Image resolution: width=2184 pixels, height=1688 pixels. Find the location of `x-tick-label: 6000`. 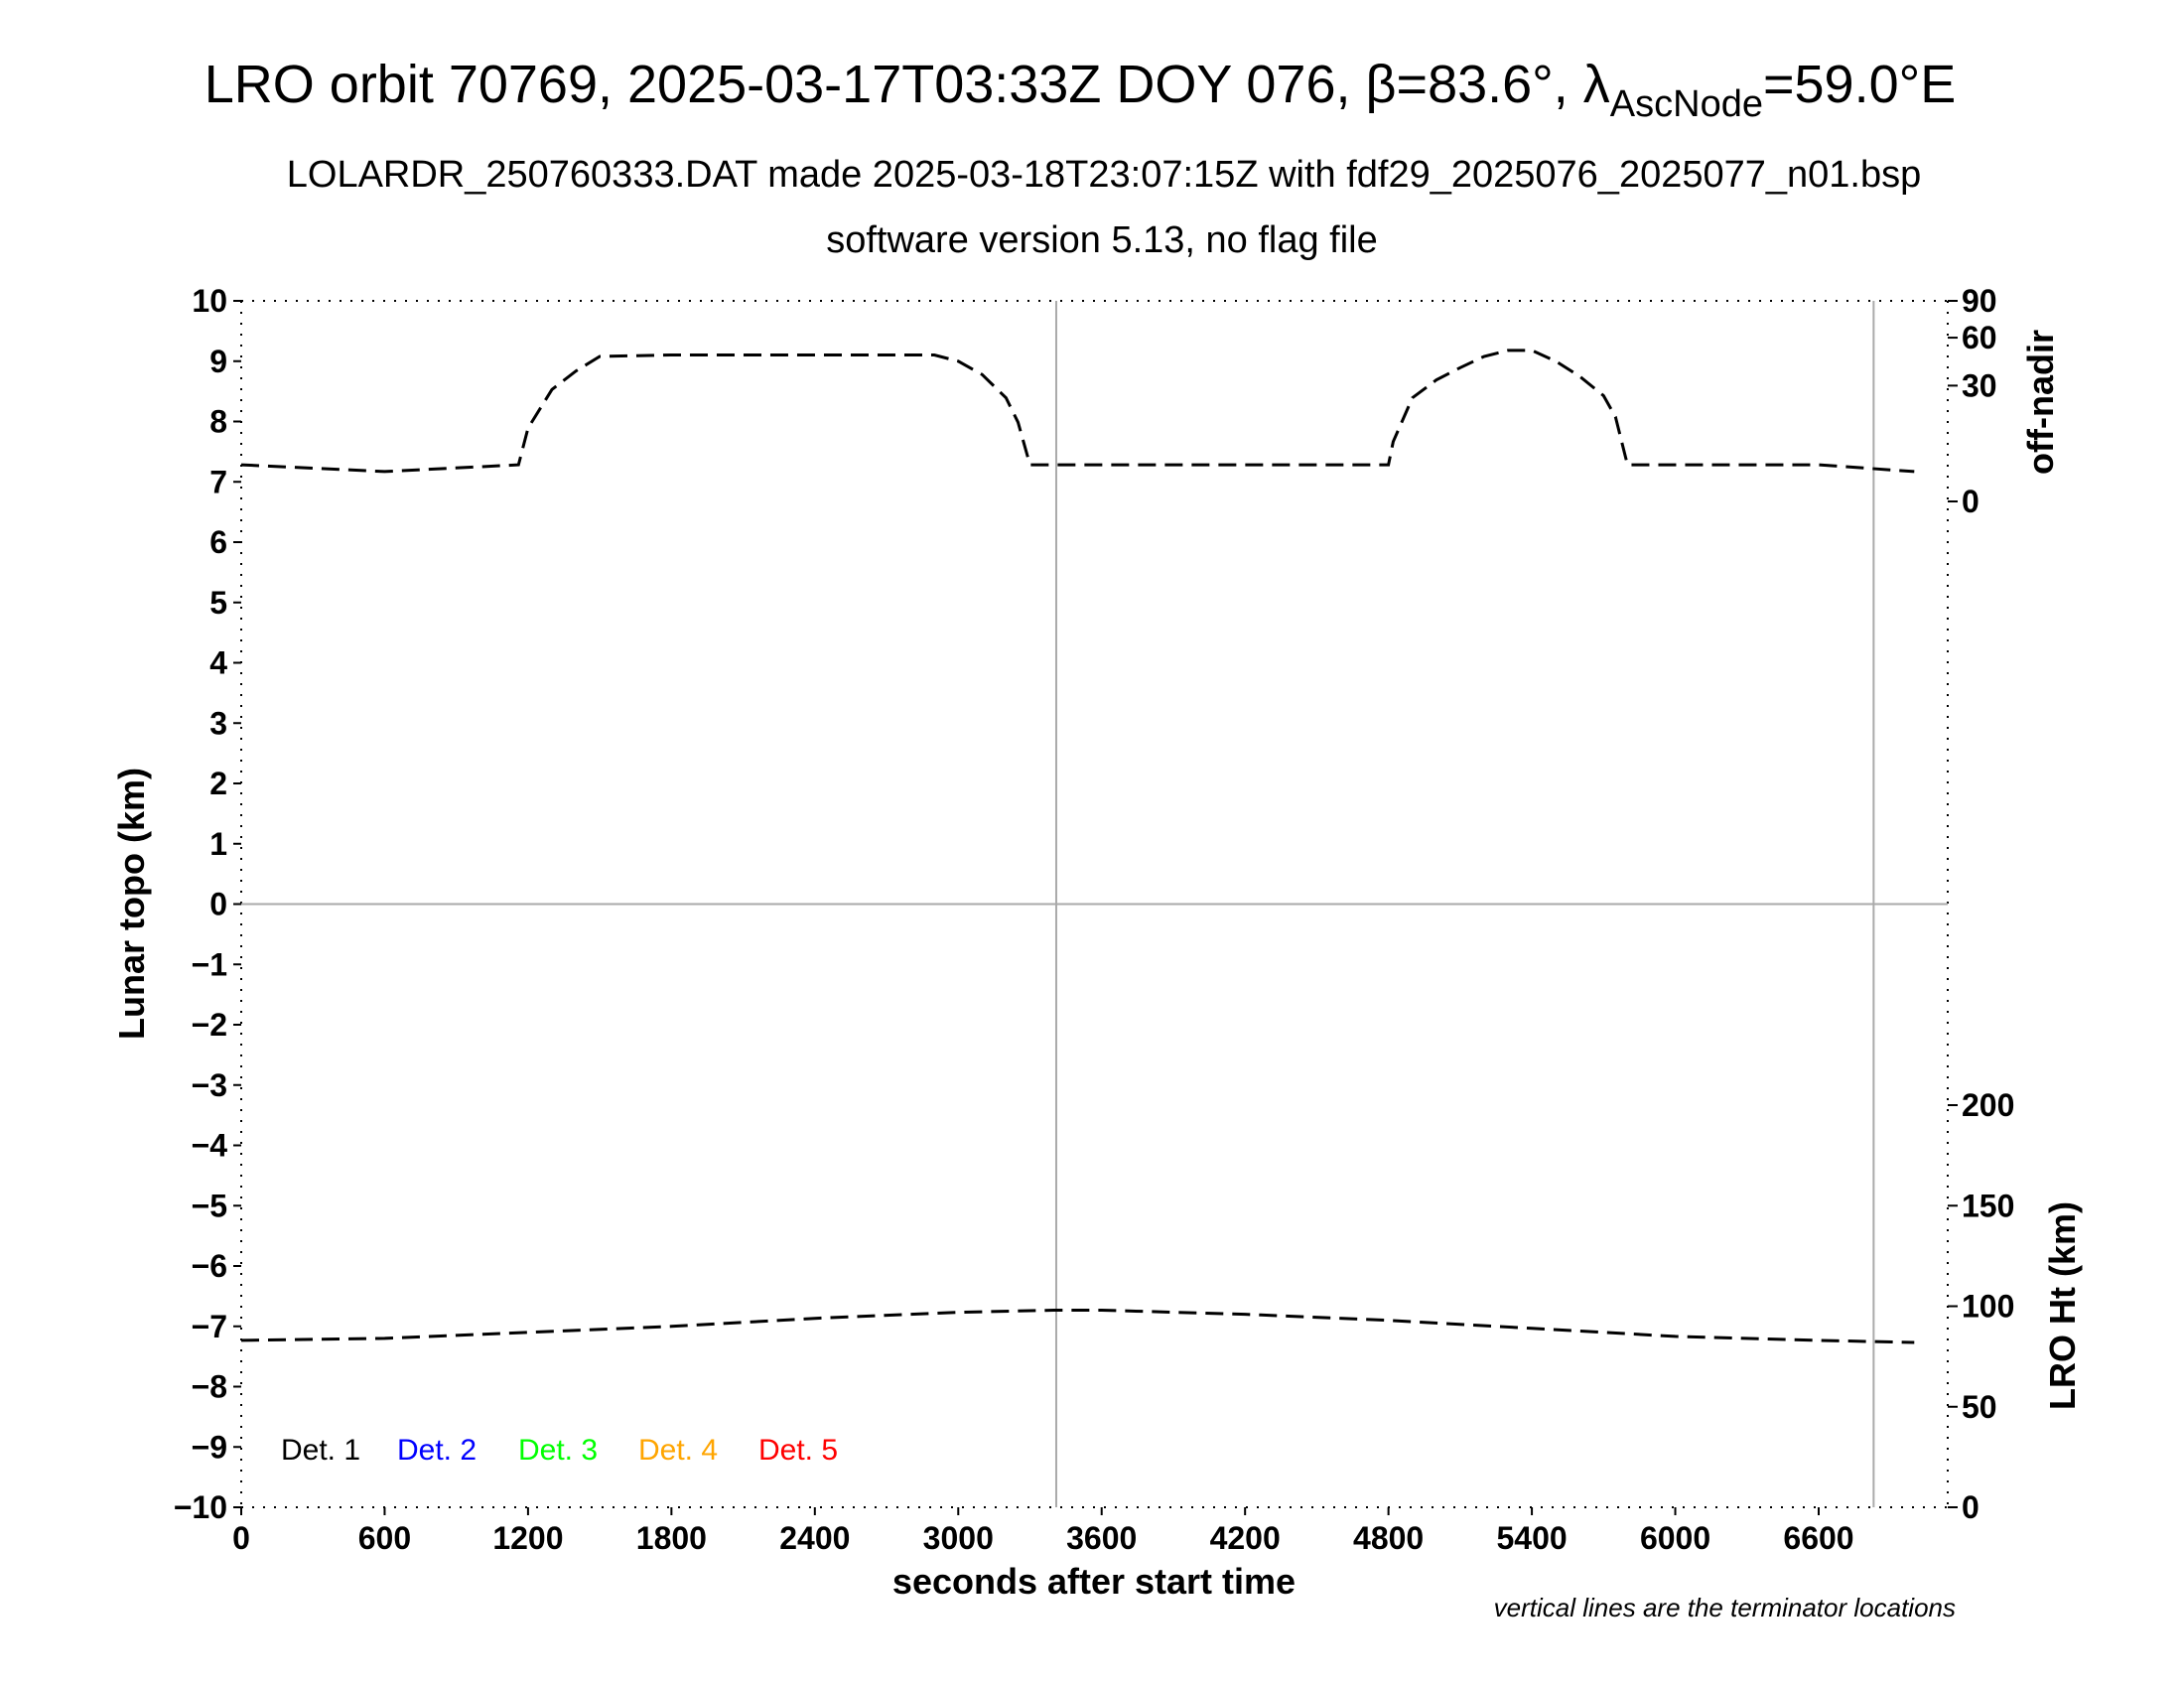

x-tick-label: 6000 is located at coordinates (1675, 1538).